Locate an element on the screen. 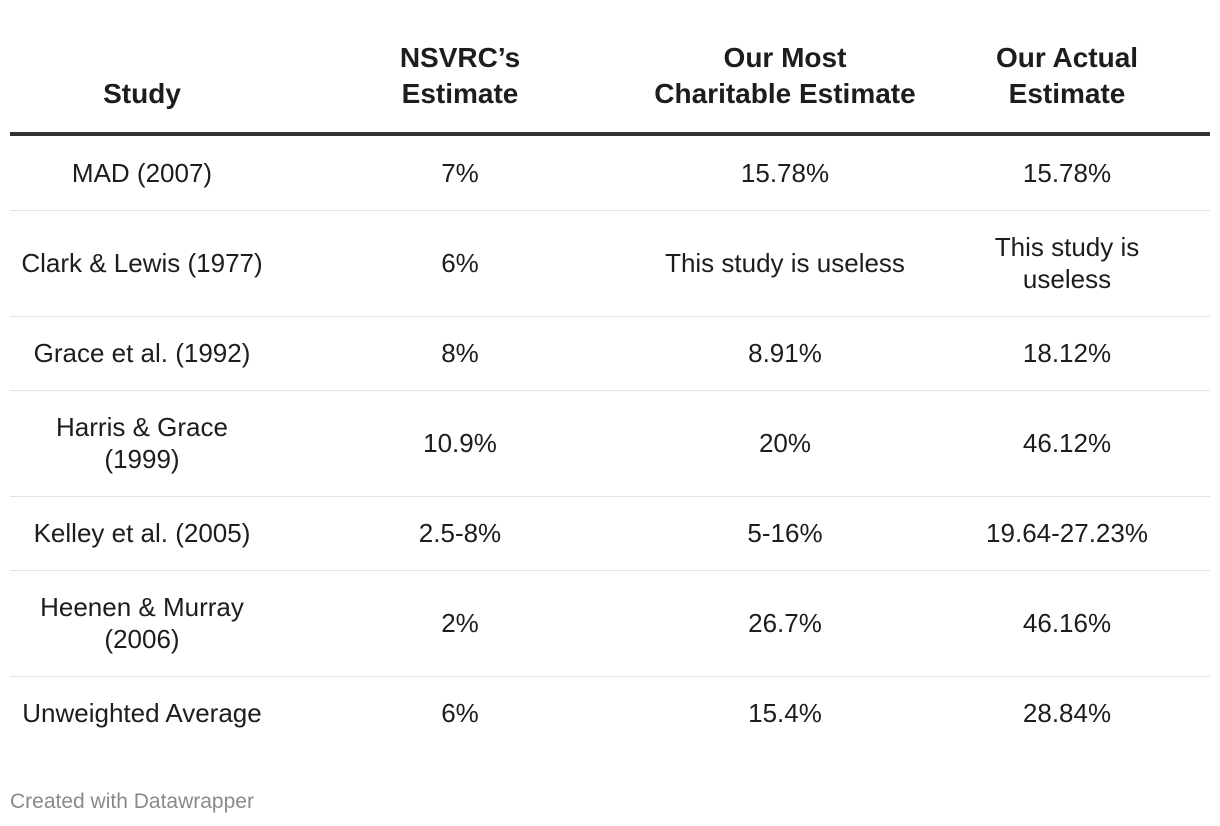 The image size is (1220, 826). header-charitable-line-1: Our Most is located at coordinates (785, 57).